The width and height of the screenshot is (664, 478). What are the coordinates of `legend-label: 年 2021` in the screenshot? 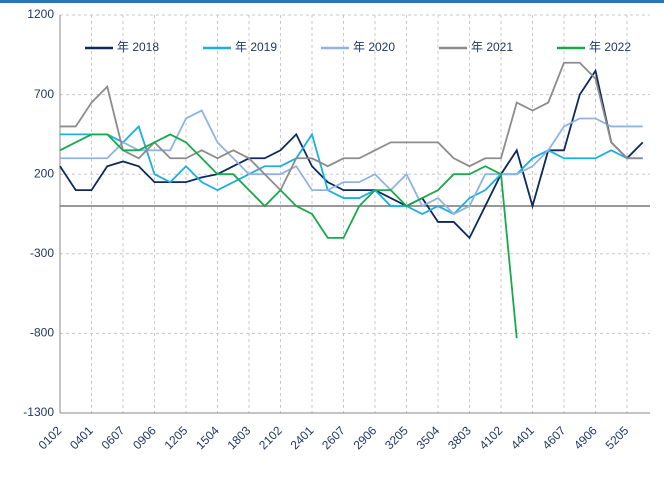 It's located at (492, 47).